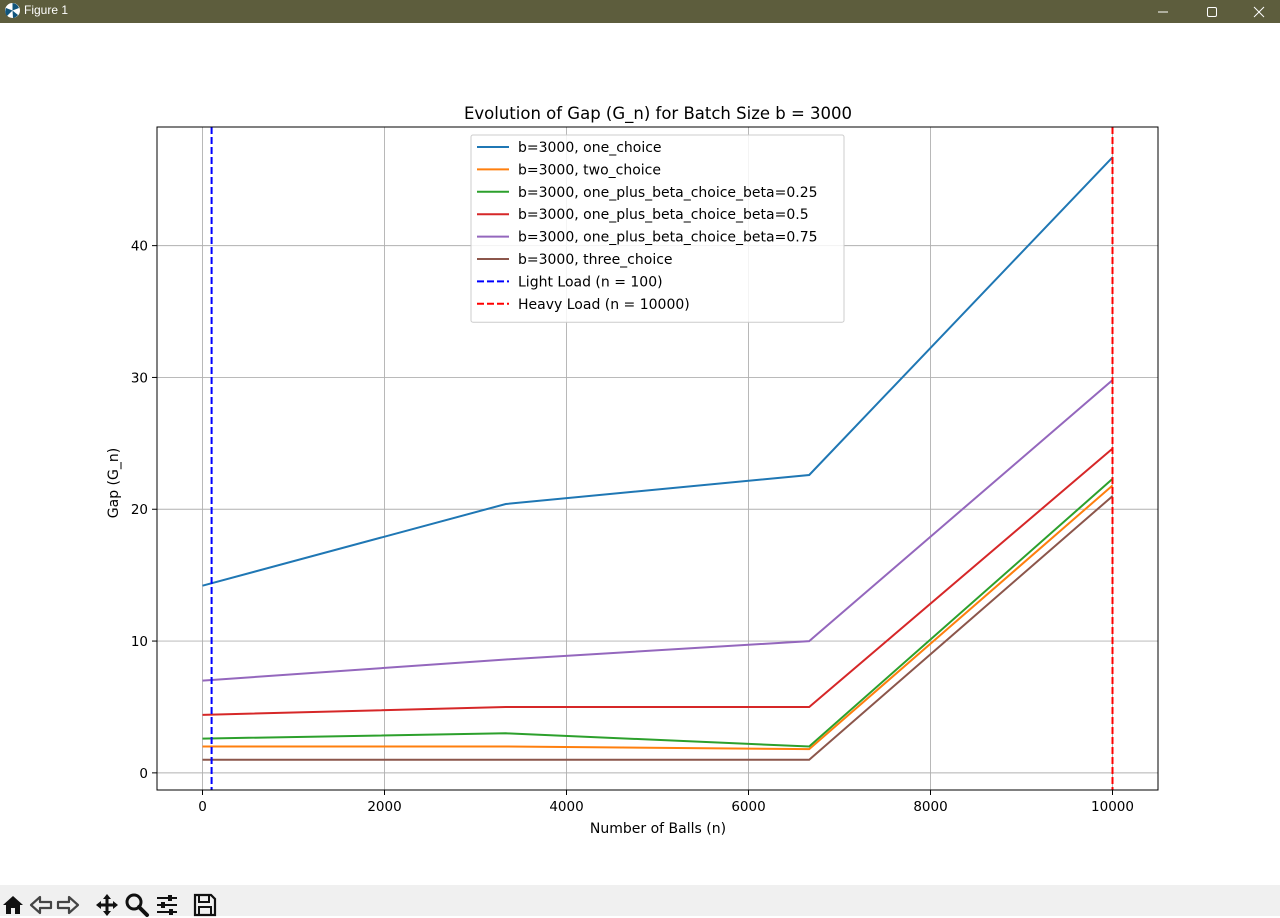 The image size is (1280, 918). What do you see at coordinates (139, 642) in the screenshot?
I see `y-tick-label-1: 10` at bounding box center [139, 642].